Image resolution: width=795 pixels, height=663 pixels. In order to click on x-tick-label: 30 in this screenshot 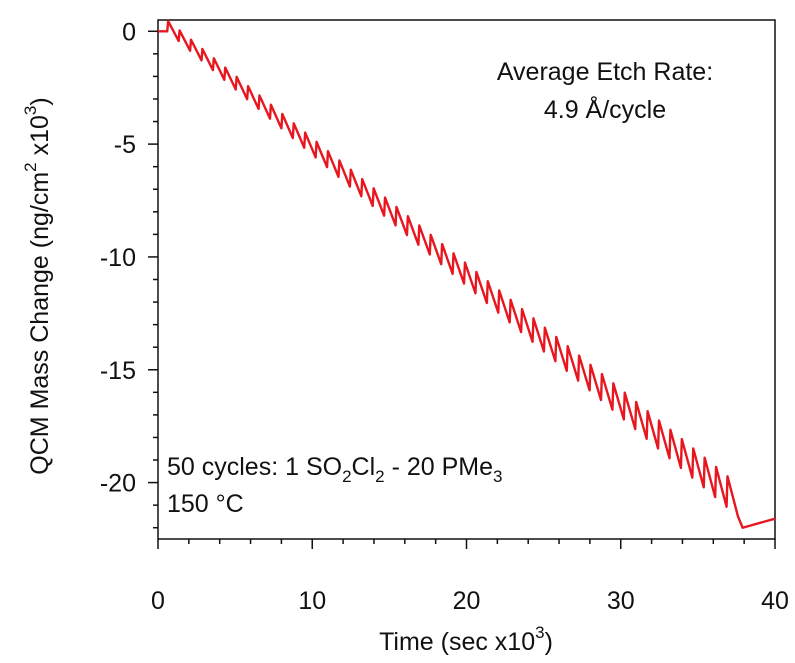, I will do `click(621, 601)`.